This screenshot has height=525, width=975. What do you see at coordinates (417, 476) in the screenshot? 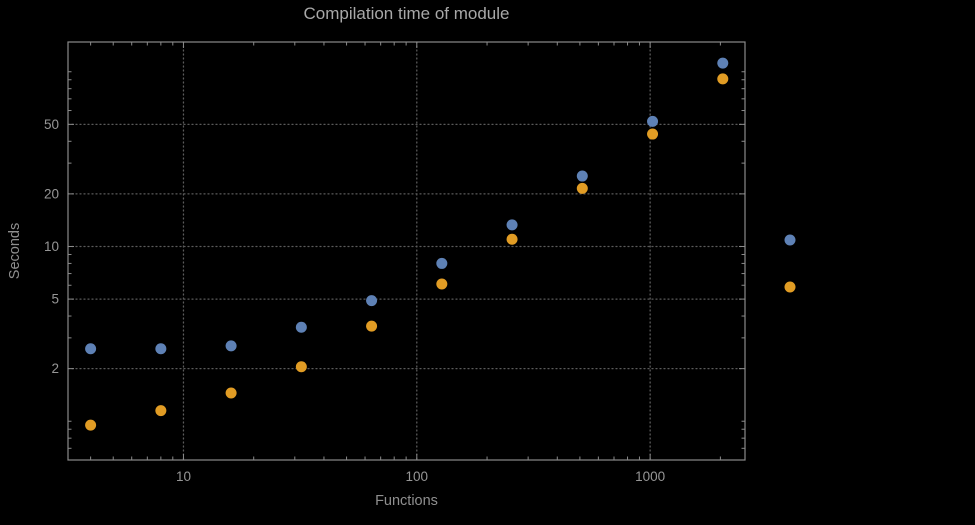
I see `x-tick-label: 100` at bounding box center [417, 476].